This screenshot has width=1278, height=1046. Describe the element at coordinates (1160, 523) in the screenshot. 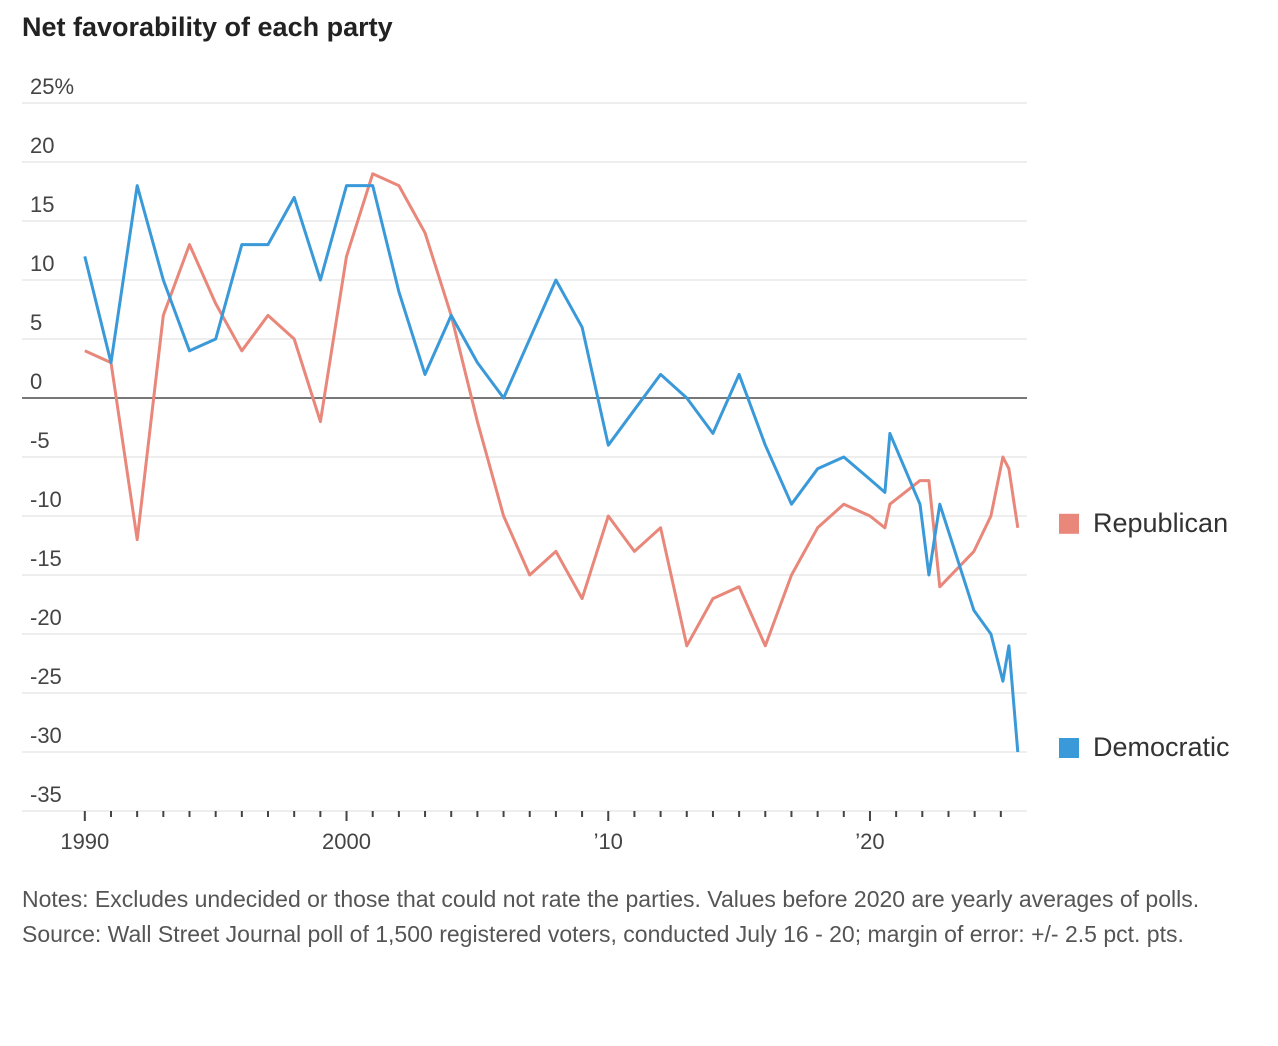

I see `legend-label: Republican` at that location.